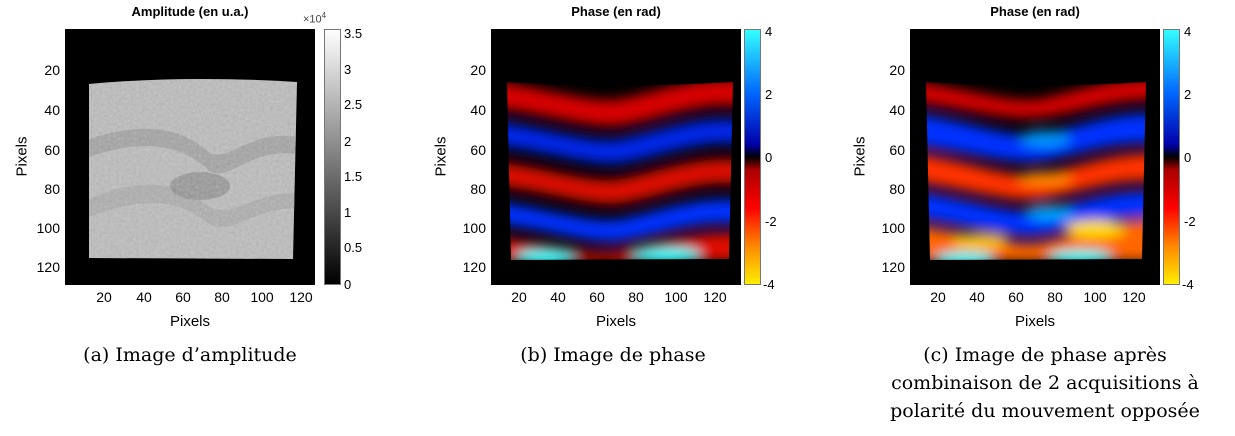  I want to click on colorbar-tick: 1.5, so click(353, 176).